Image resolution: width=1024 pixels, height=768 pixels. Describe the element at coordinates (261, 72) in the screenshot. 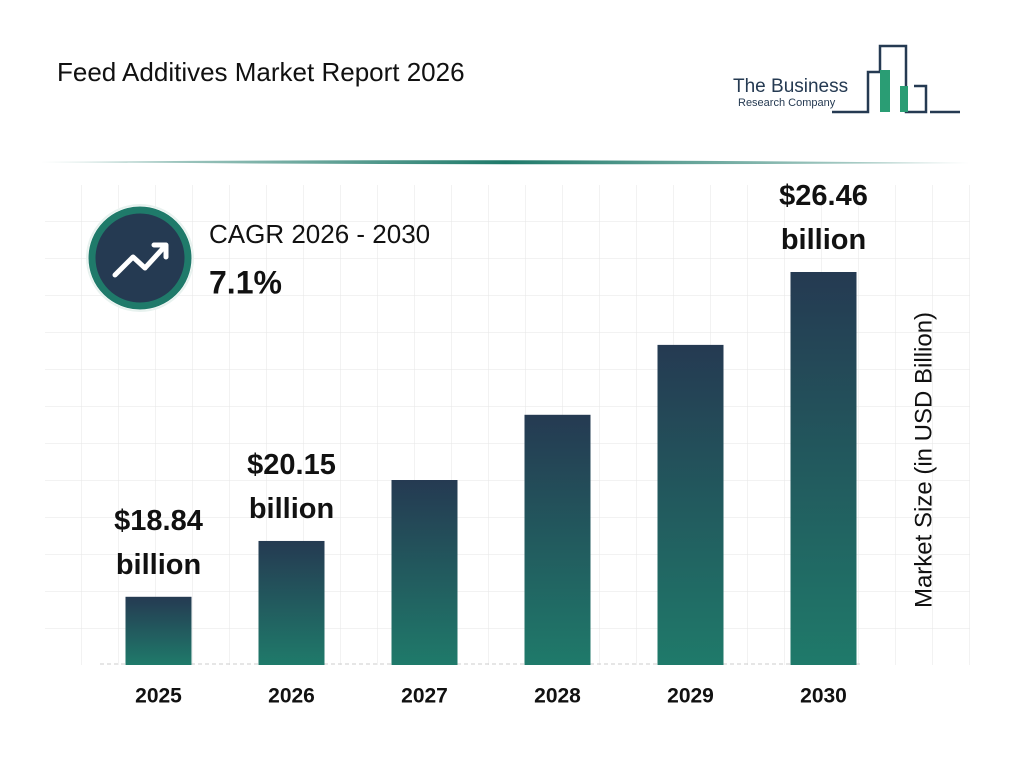

I see `chart-title: Feed Additives Market Report 2026` at that location.